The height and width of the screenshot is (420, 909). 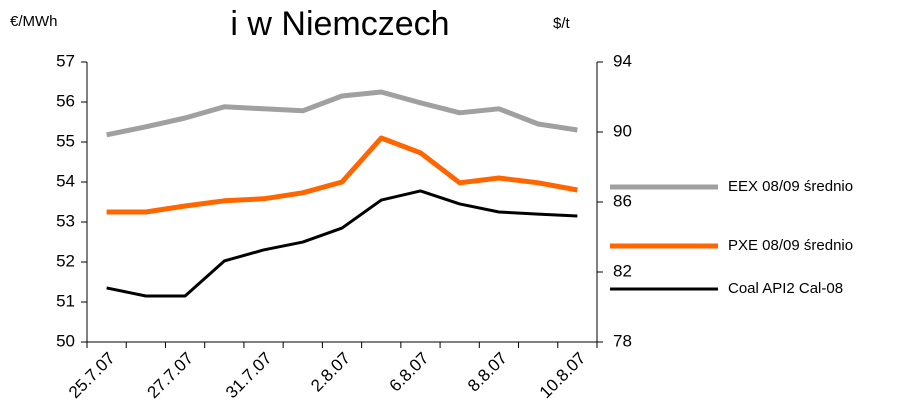 What do you see at coordinates (409, 372) in the screenshot?
I see `x-tick-label: 6.8.07` at bounding box center [409, 372].